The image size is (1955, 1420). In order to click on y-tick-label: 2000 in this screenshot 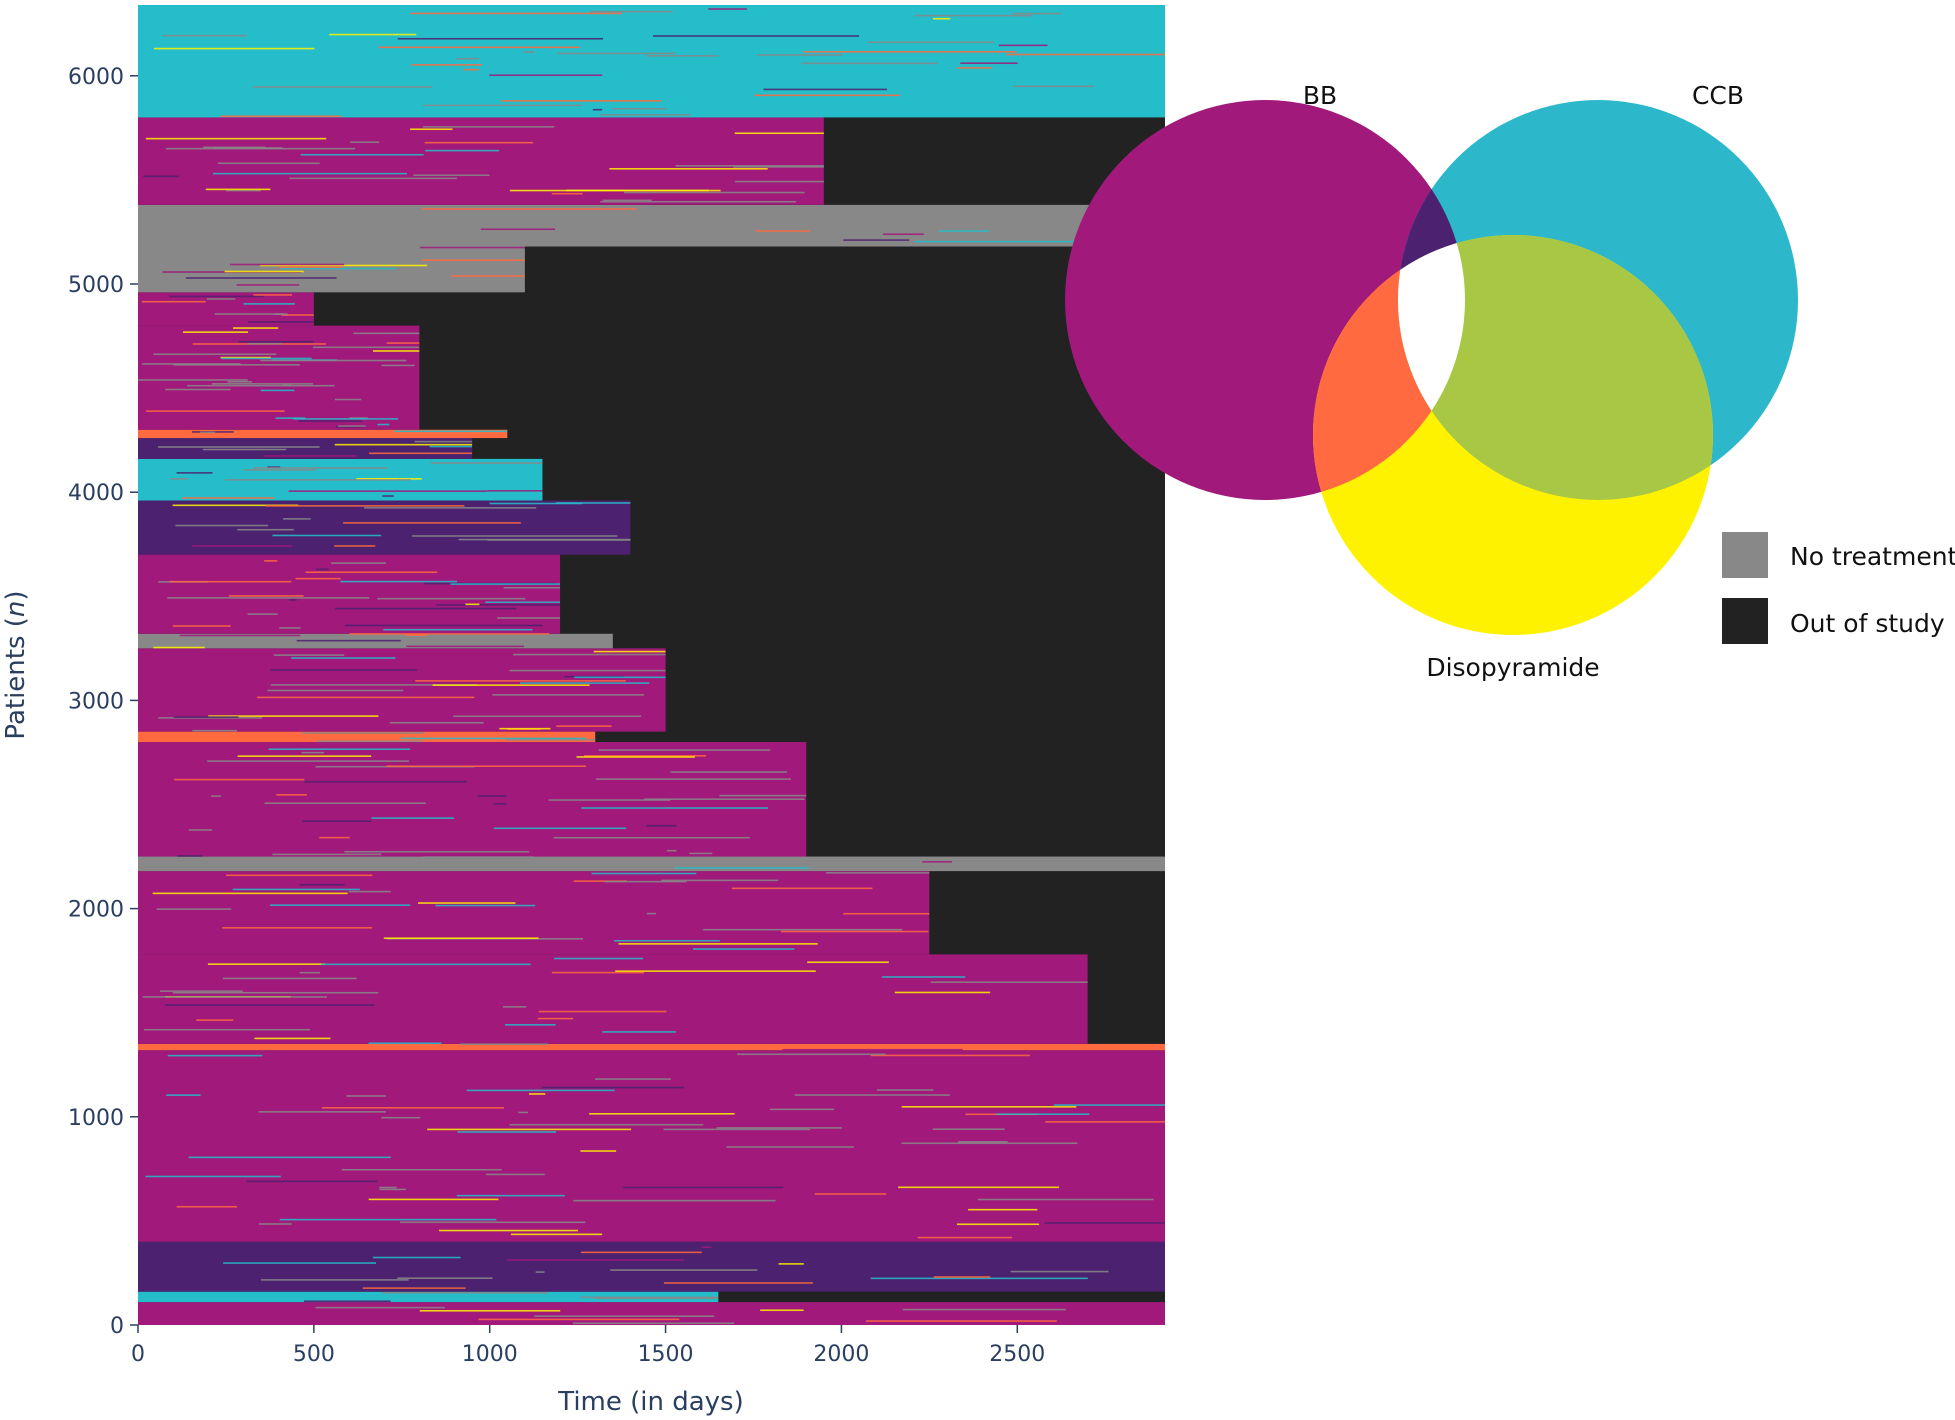, I will do `click(96, 910)`.